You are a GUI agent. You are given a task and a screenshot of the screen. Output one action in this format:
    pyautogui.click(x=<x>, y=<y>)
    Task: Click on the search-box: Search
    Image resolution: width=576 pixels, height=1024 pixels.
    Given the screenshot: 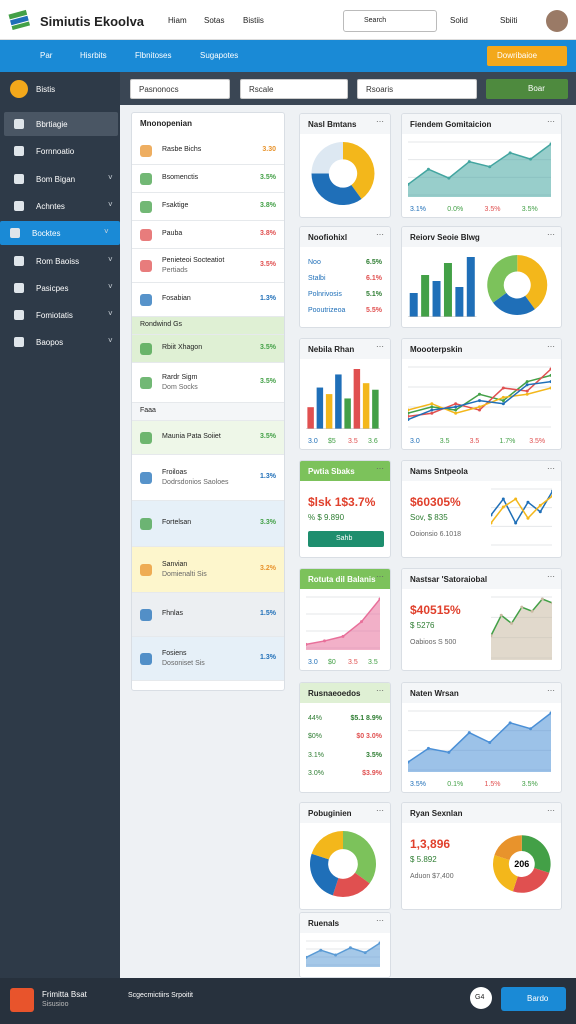 What is the action you would take?
    pyautogui.click(x=390, y=21)
    